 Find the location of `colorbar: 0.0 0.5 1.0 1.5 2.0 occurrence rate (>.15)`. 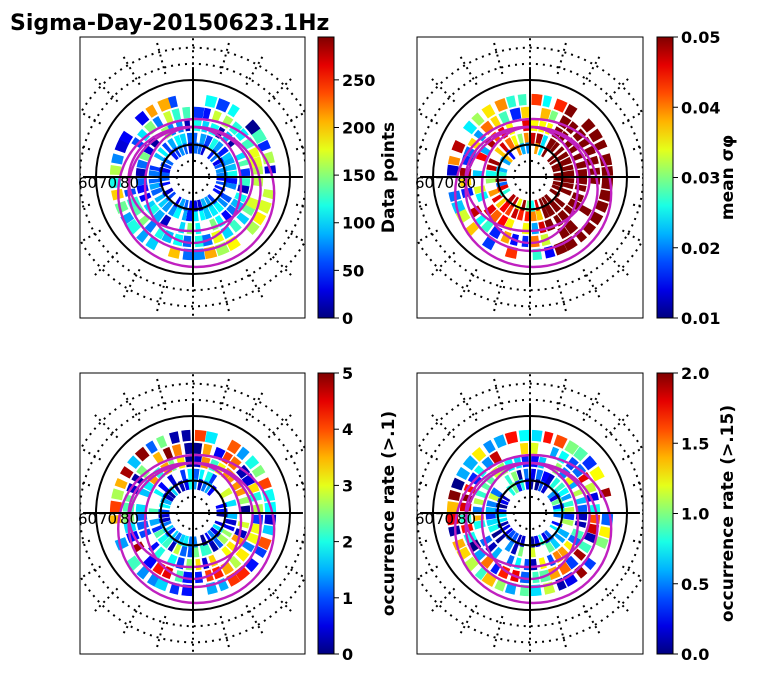

colorbar: 0.0 0.5 1.0 1.5 2.0 occurrence rate (>.15) is located at coordinates (697, 514).